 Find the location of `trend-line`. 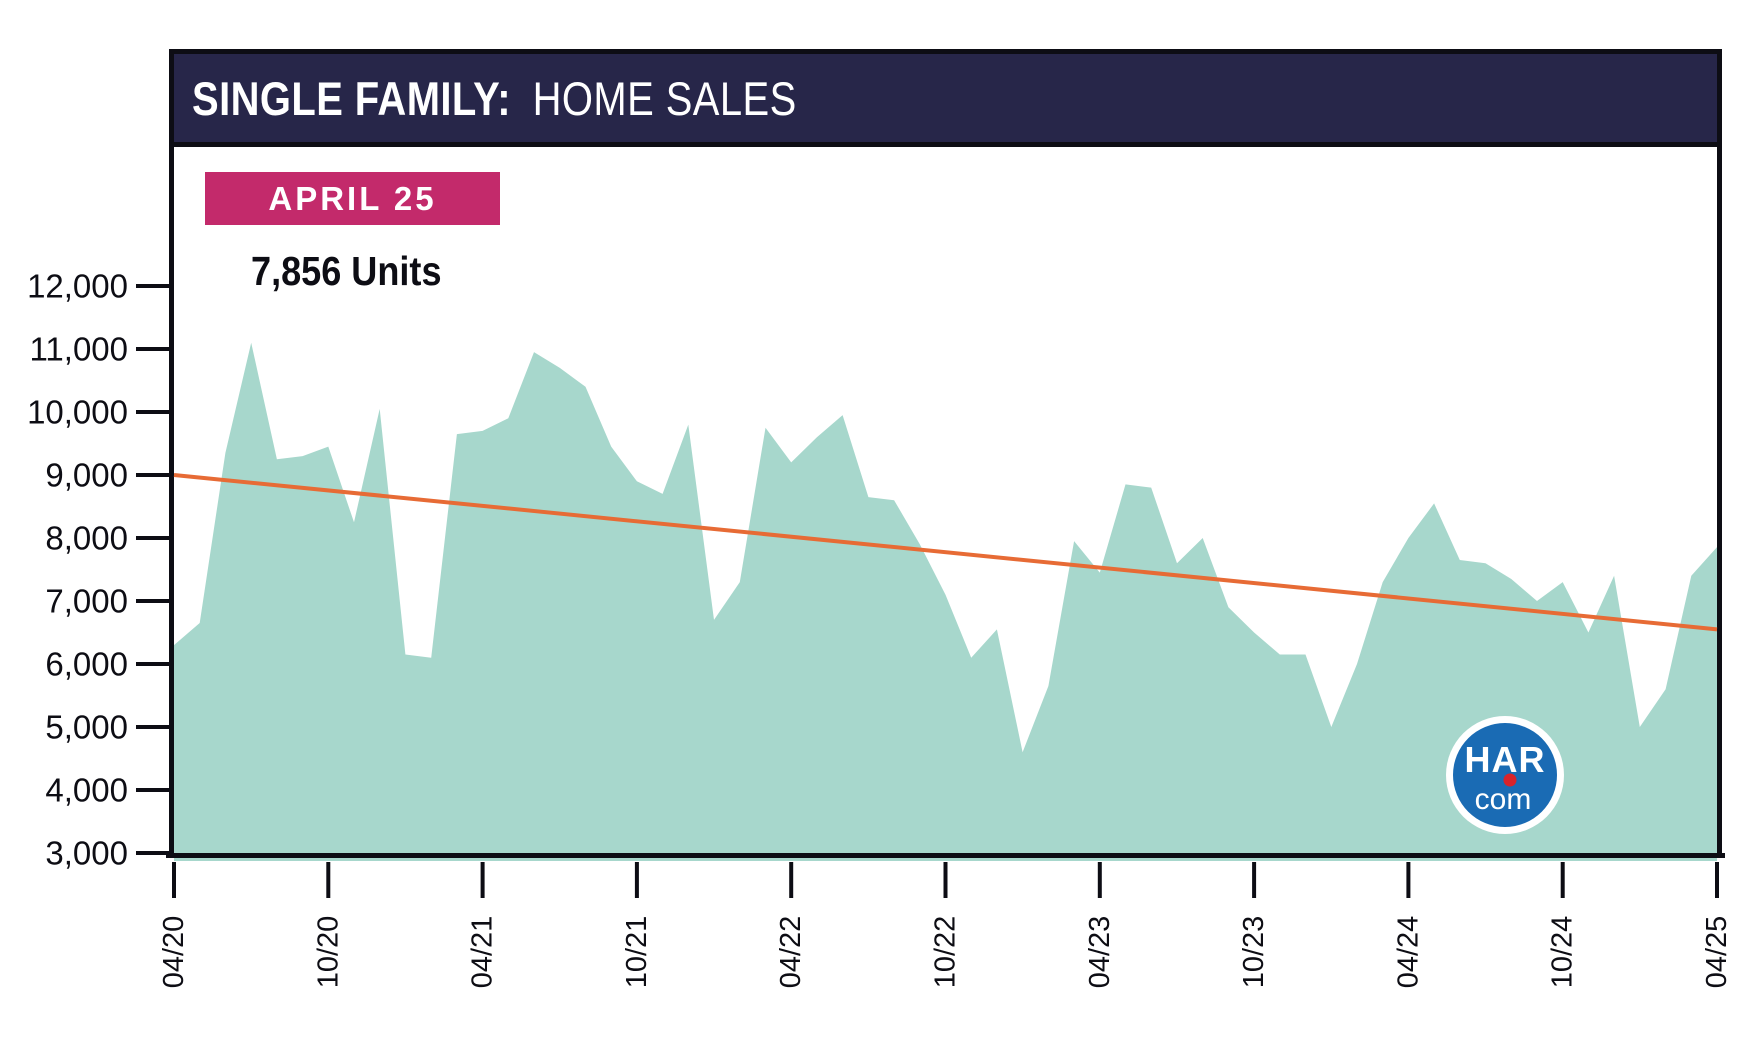

trend-line is located at coordinates (945, 552).